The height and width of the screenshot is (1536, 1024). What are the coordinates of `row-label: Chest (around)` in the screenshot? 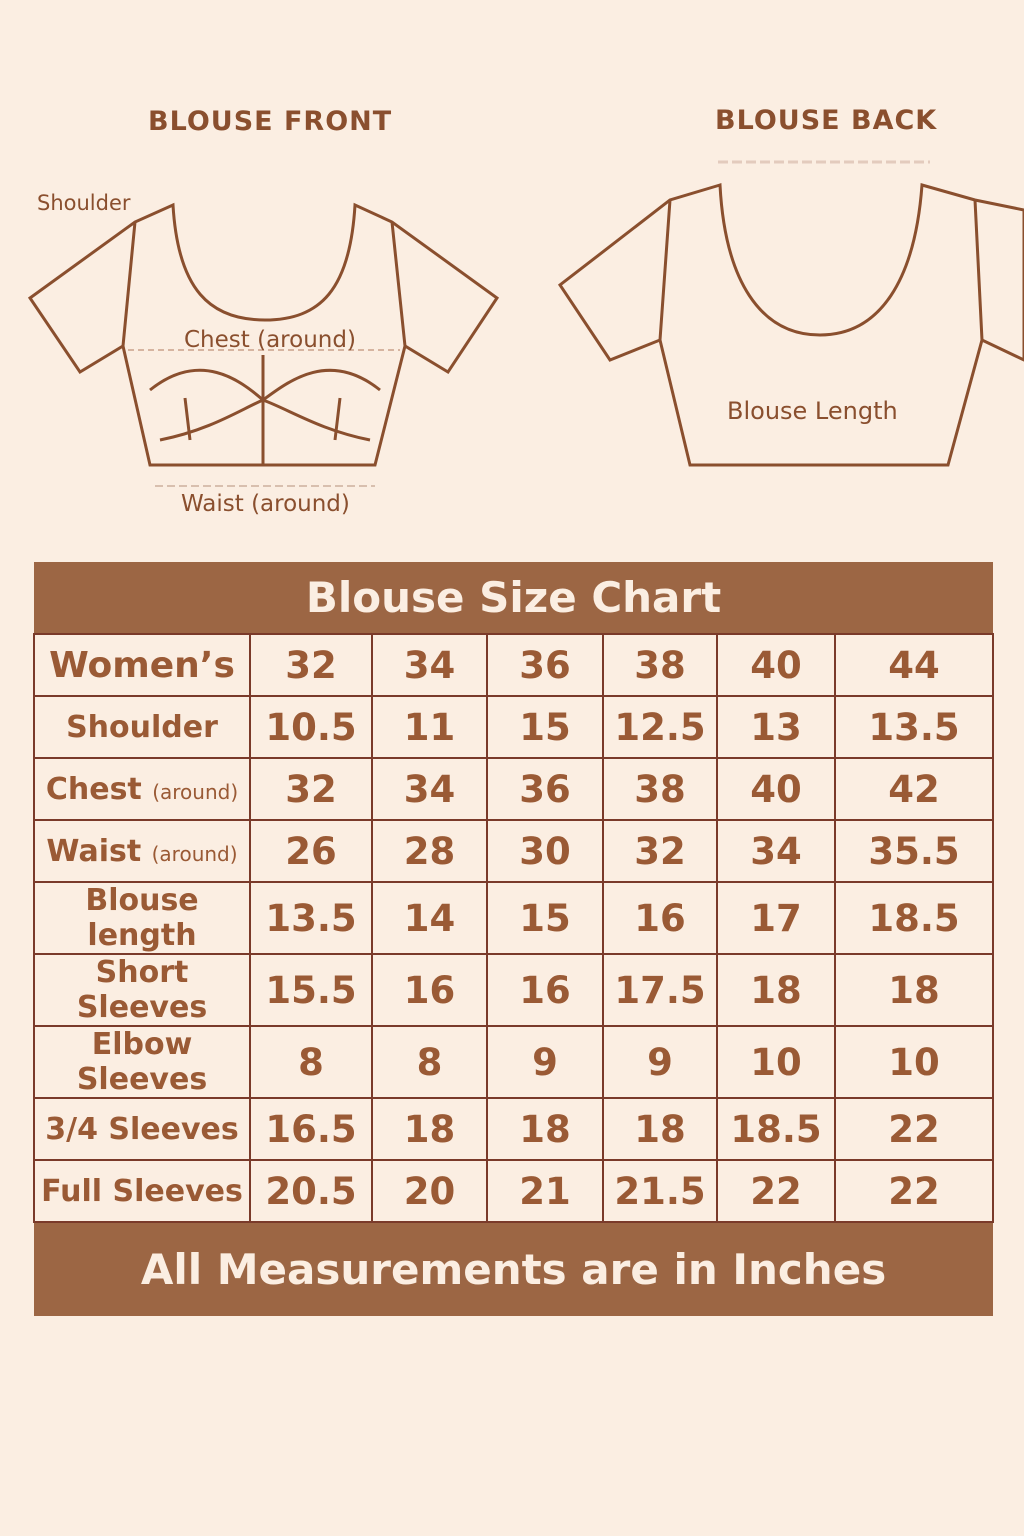 It's located at (142, 789).